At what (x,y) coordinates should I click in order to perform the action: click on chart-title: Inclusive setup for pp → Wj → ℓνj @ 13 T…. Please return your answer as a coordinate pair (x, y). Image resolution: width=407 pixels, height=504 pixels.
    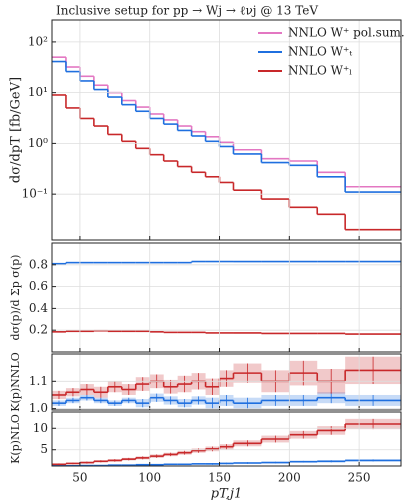
    Looking at the image, I should click on (187, 11).